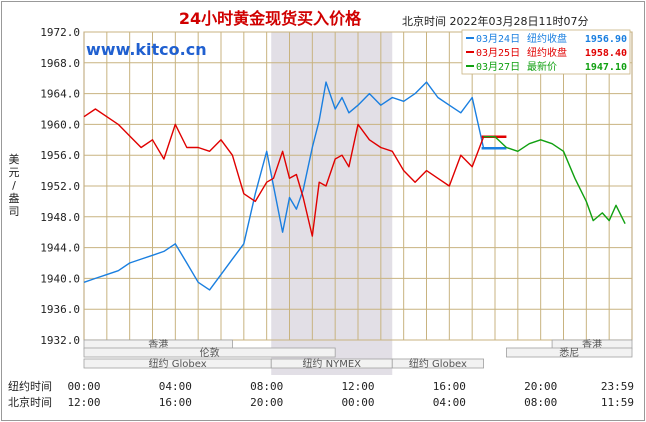 The height and width of the screenshot is (422, 646). I want to click on legend-label: 最新价, so click(542, 66).